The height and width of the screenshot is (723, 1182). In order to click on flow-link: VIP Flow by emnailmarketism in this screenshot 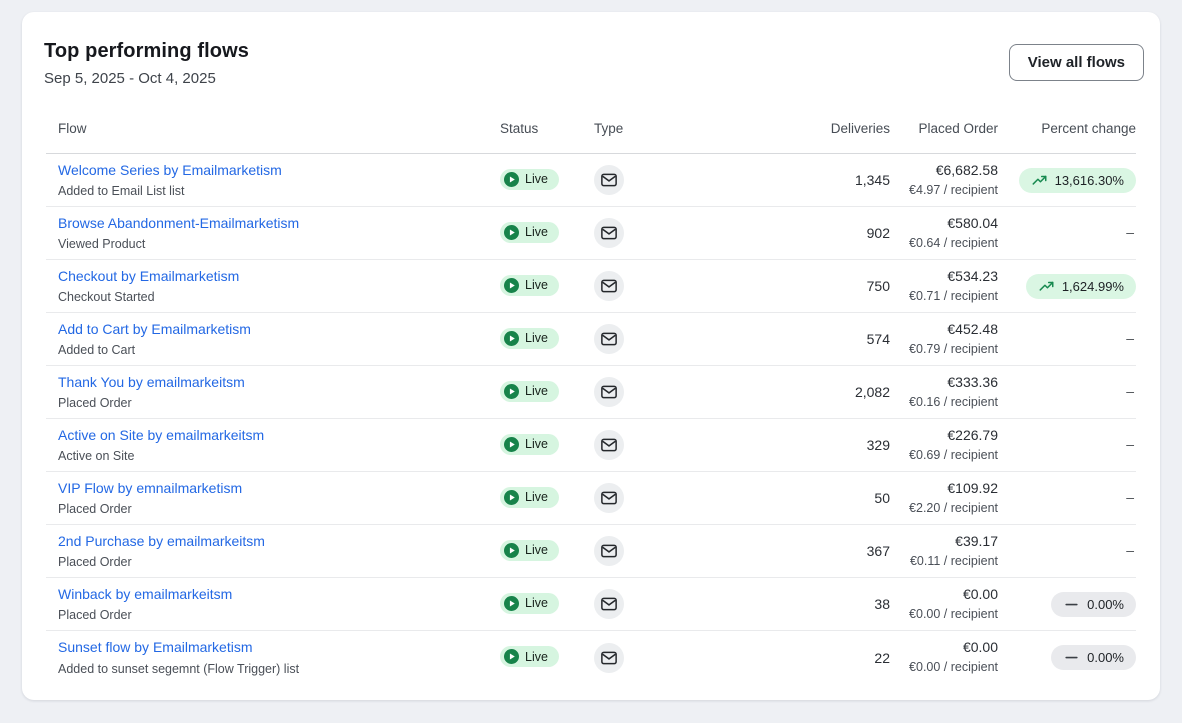, I will do `click(150, 487)`.